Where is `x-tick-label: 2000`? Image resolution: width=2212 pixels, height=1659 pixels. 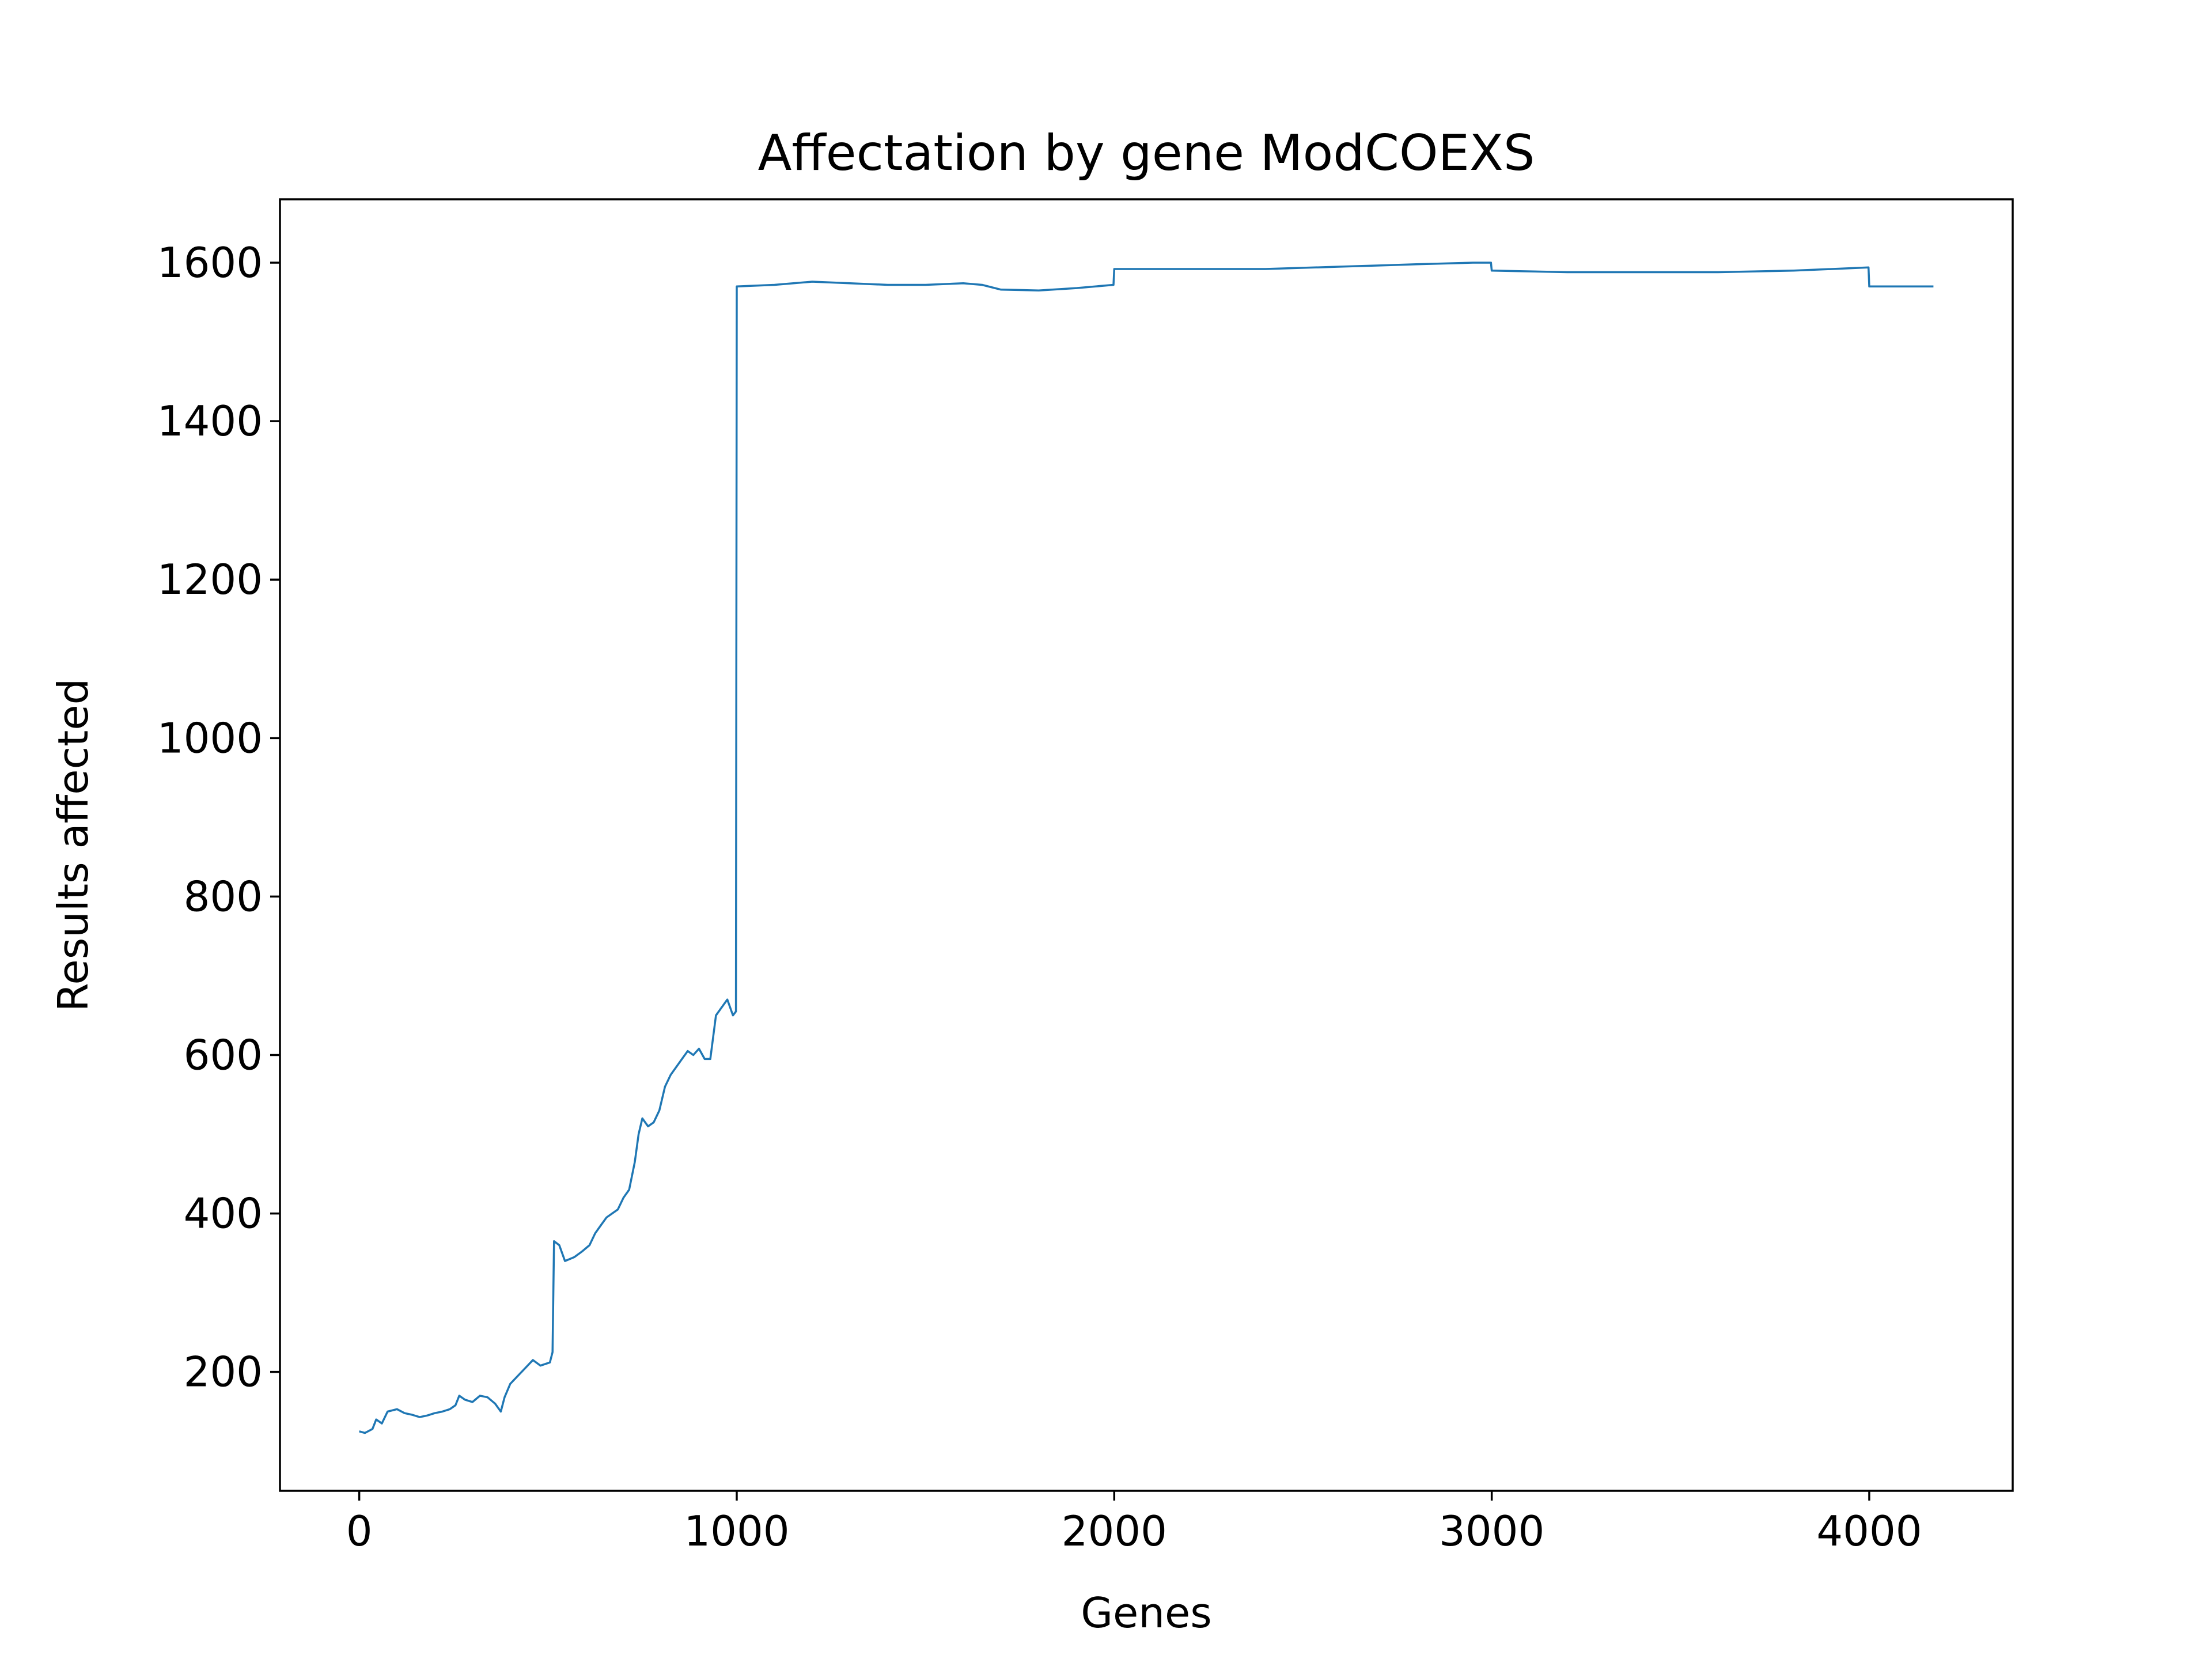 x-tick-label: 2000 is located at coordinates (1114, 1531).